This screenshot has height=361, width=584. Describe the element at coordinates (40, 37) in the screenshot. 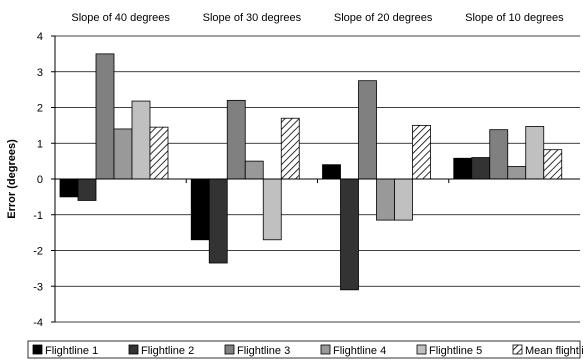

I see `y-tick-label: 4` at that location.